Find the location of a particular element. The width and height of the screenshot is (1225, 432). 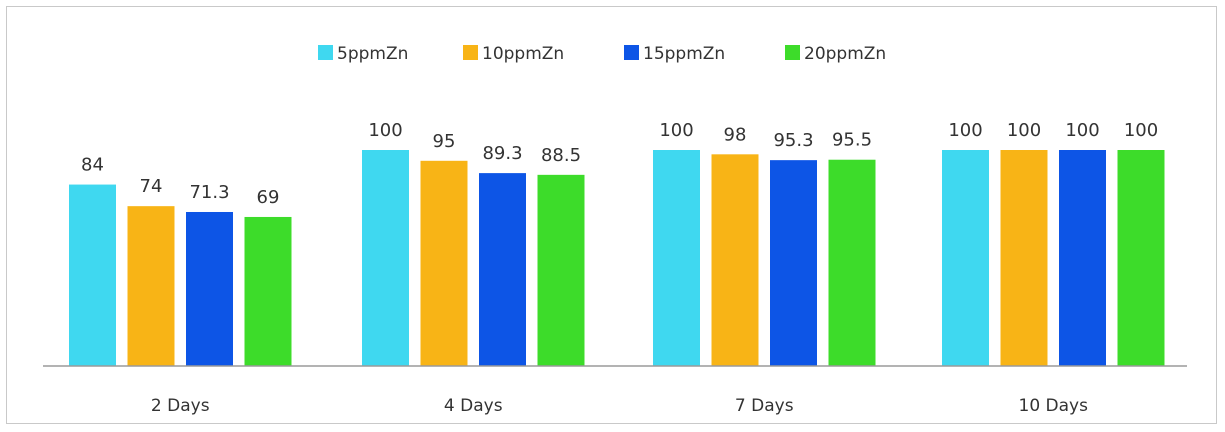

value-label-5ppmzn-0: 84 is located at coordinates (92, 165).